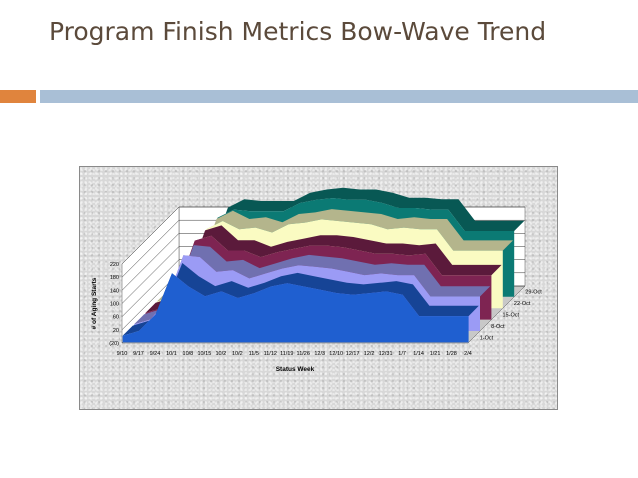  I want to click on area-top-8-Oct, so click(312, 285).